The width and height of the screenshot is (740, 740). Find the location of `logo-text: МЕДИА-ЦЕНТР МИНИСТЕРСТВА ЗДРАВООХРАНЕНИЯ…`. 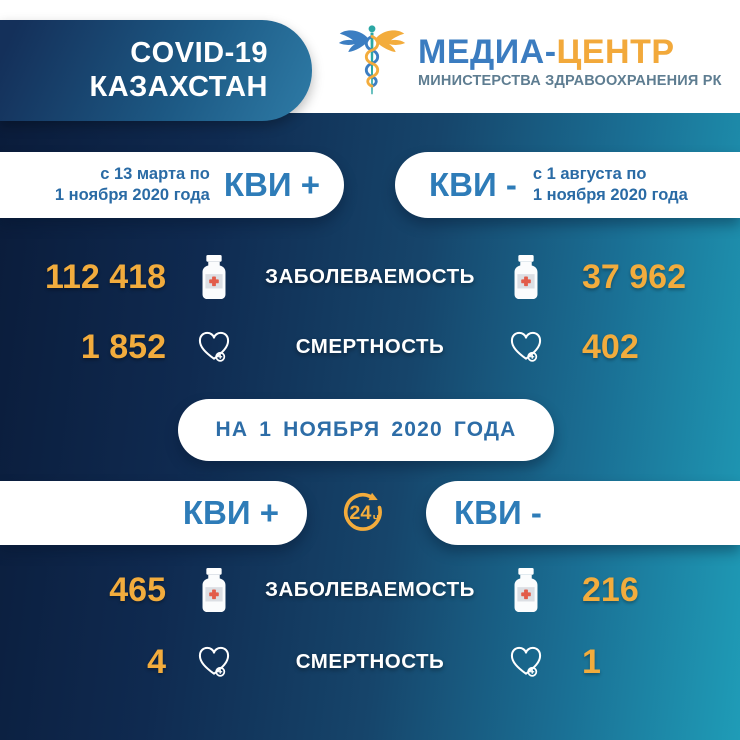

logo-text: МЕДИА-ЦЕНТР МИНИСТЕРСТВА ЗДРАВООХРАНЕНИЯ… is located at coordinates (570, 62).